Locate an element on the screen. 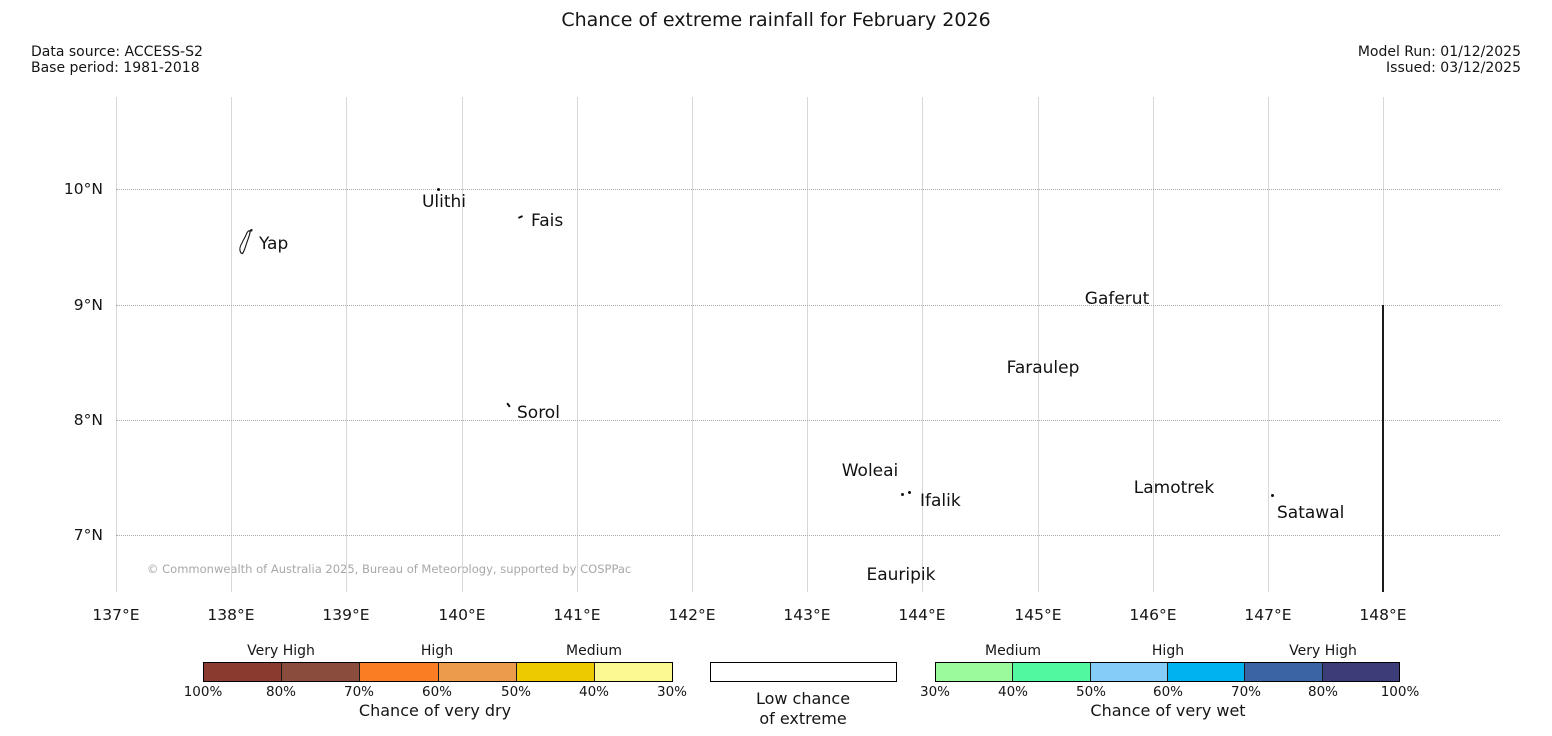 The height and width of the screenshot is (736, 1552). dry-legend-header: Very High is located at coordinates (281, 651).